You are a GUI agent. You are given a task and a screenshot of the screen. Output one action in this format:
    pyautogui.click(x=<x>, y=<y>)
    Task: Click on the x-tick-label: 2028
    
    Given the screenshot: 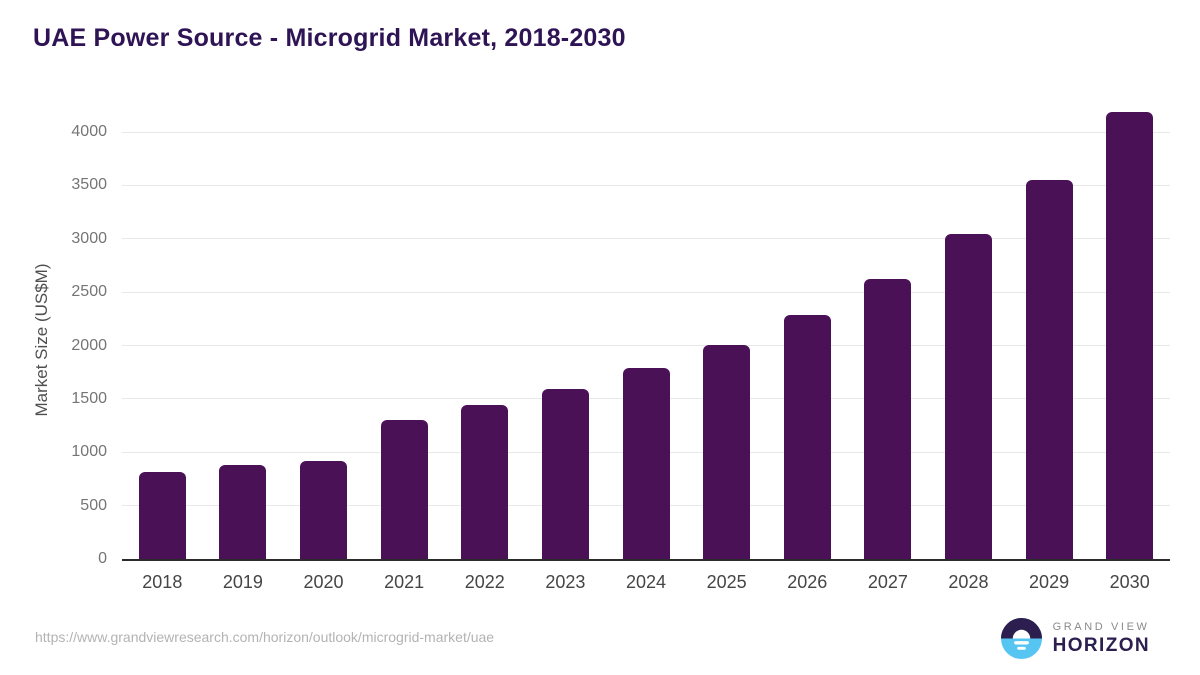 What is the action you would take?
    pyautogui.click(x=968, y=582)
    